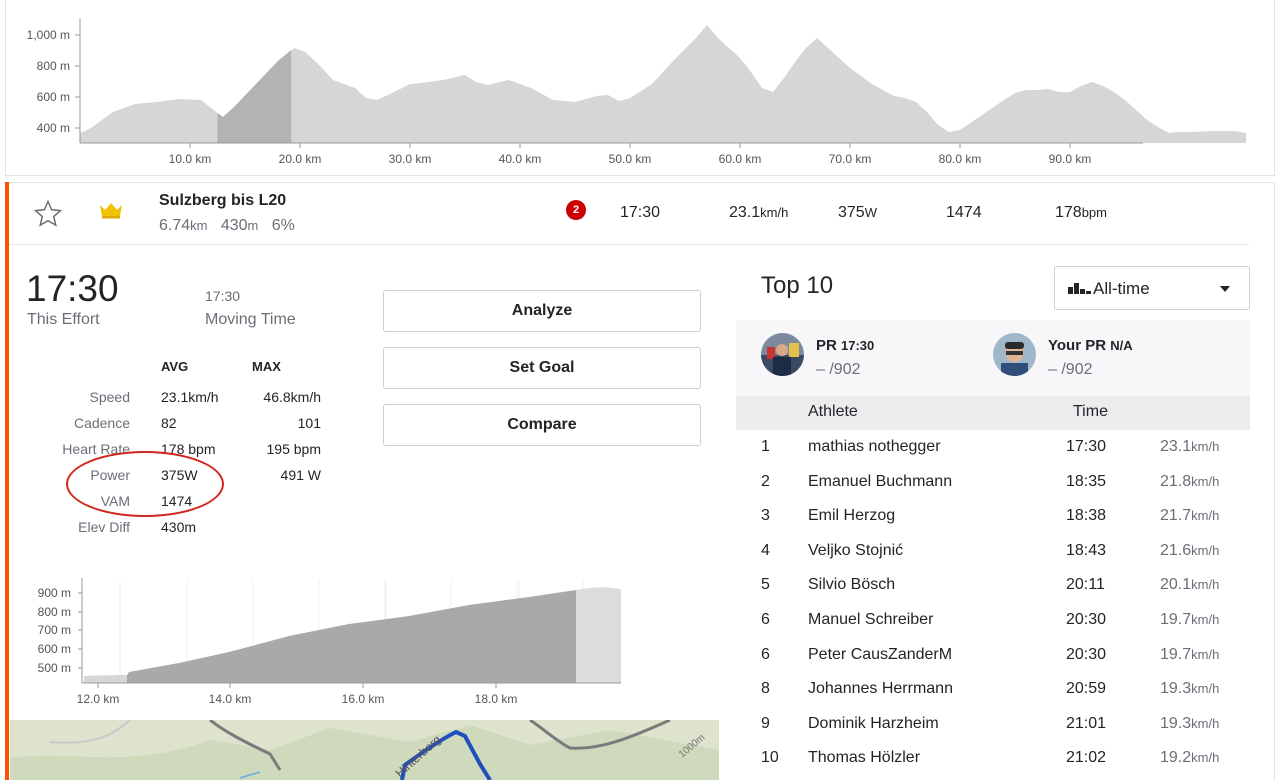  What do you see at coordinates (880, 654) in the screenshot?
I see `athlete-name: Peter CausZanderM` at bounding box center [880, 654].